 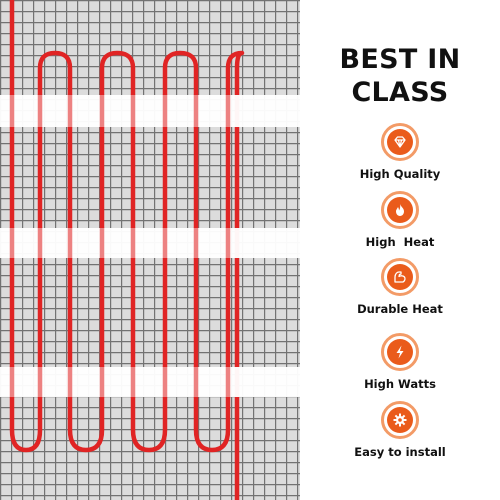 What do you see at coordinates (150, 382) in the screenshot?
I see `tape-strip-bottom` at bounding box center [150, 382].